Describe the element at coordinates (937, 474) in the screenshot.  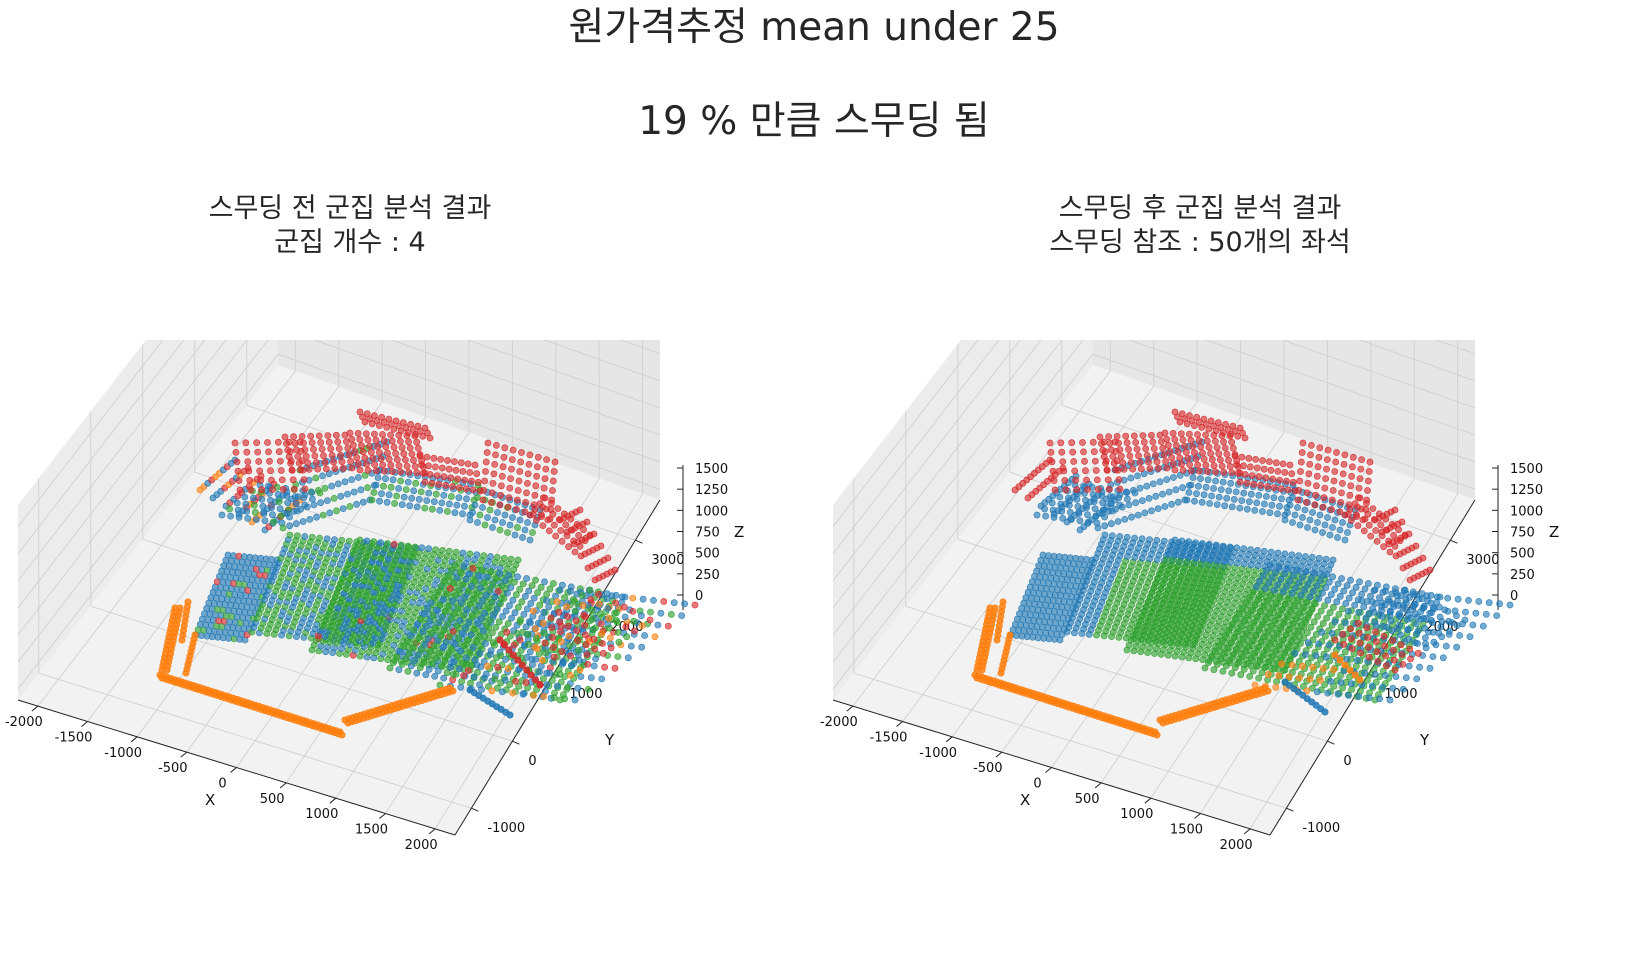
I see `z-gridline-left` at that location.